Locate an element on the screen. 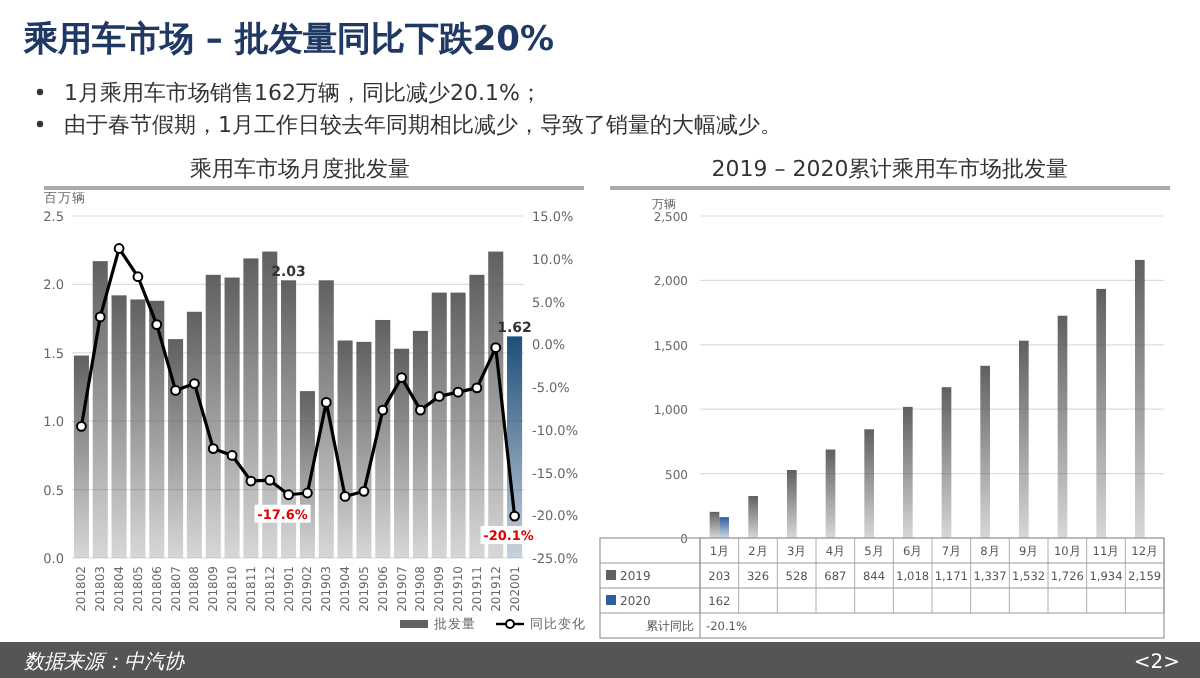 The height and width of the screenshot is (678, 1200). chart-title: 2019 – 2020累计乘用车市场批发量 is located at coordinates (890, 169).